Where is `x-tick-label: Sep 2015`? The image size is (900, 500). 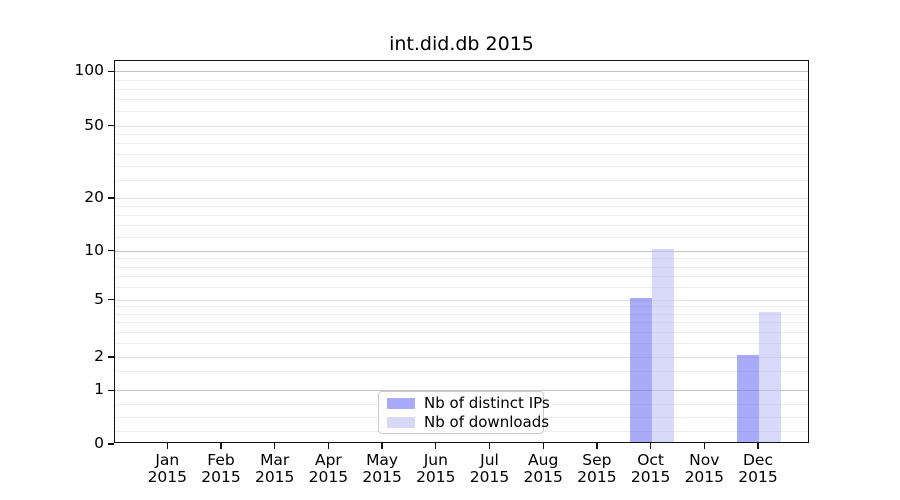
x-tick-label: Sep 2015 is located at coordinates (597, 468).